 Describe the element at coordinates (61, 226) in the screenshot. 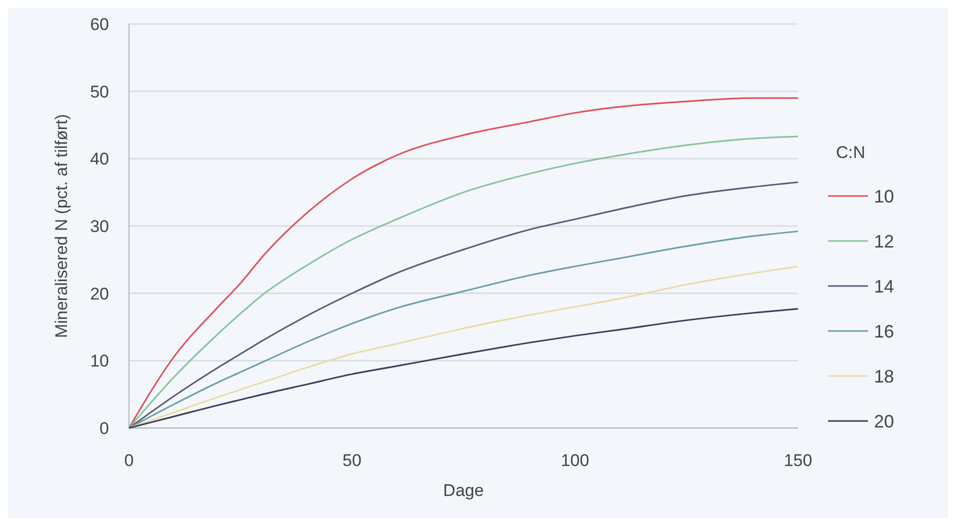

I see `y-axis-title: Mineralisered N (pct. af tilført)` at that location.